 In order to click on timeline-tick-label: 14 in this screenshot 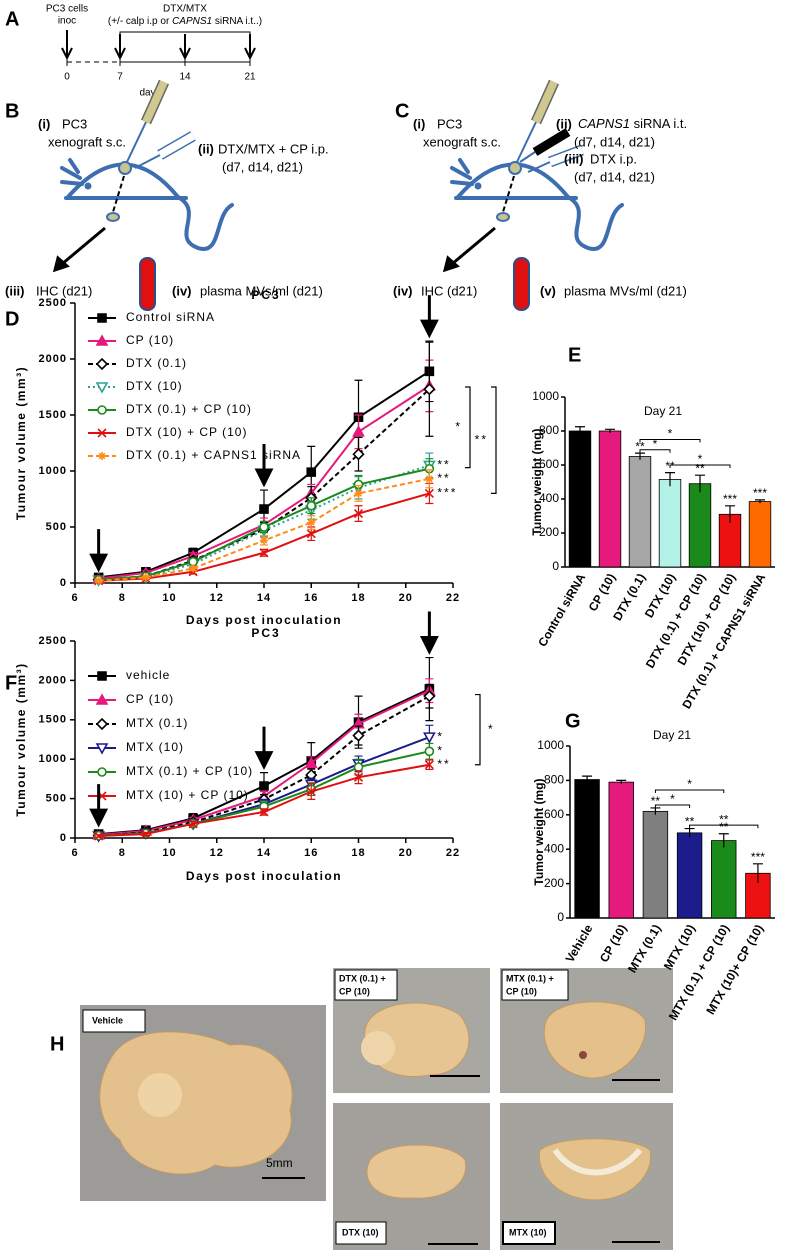, I will do `click(185, 77)`.